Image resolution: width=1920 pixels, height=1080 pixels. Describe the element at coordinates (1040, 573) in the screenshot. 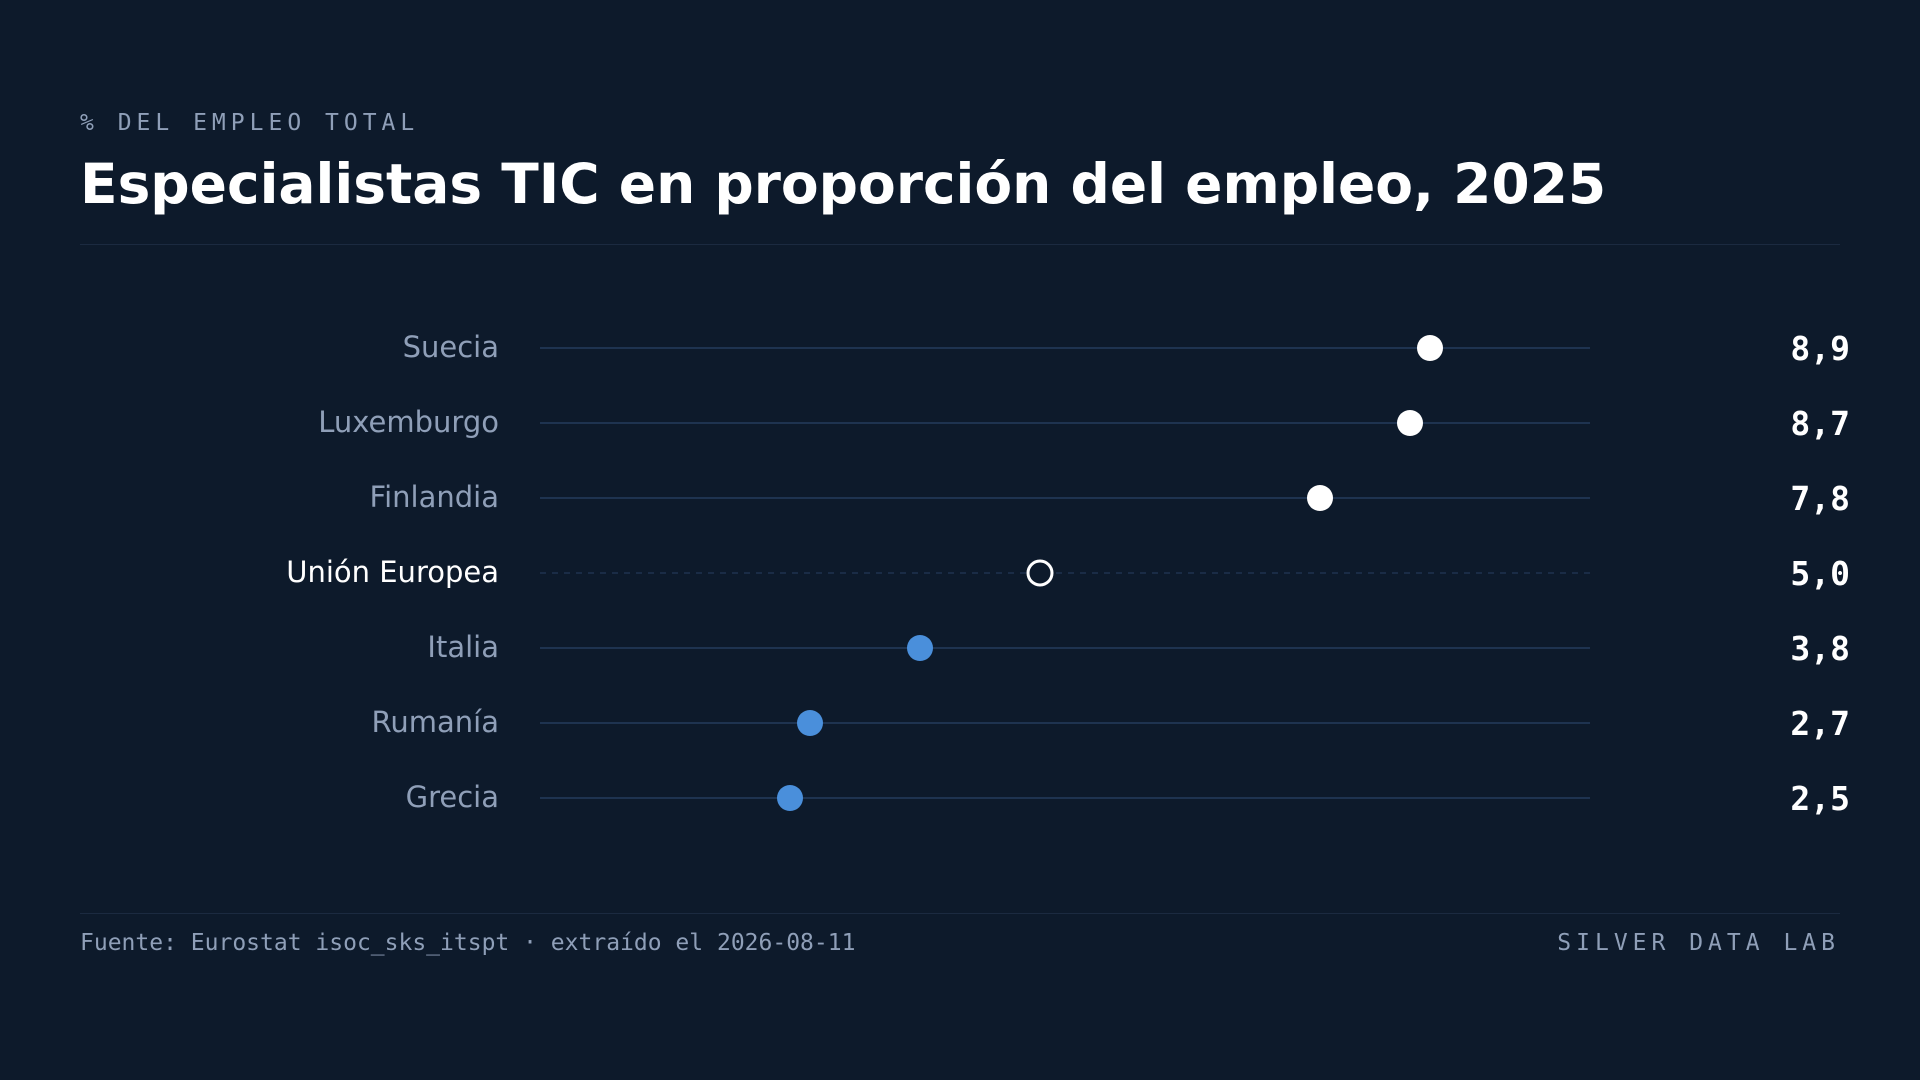

I see `data-point-union-europea` at that location.